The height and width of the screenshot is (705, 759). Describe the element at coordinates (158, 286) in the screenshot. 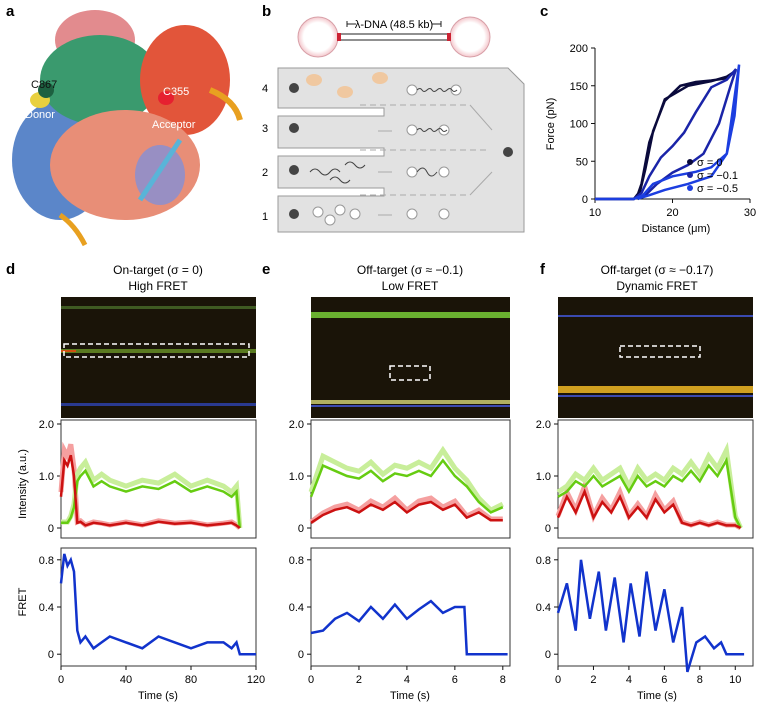

I see `d-title-2: High FRET` at that location.